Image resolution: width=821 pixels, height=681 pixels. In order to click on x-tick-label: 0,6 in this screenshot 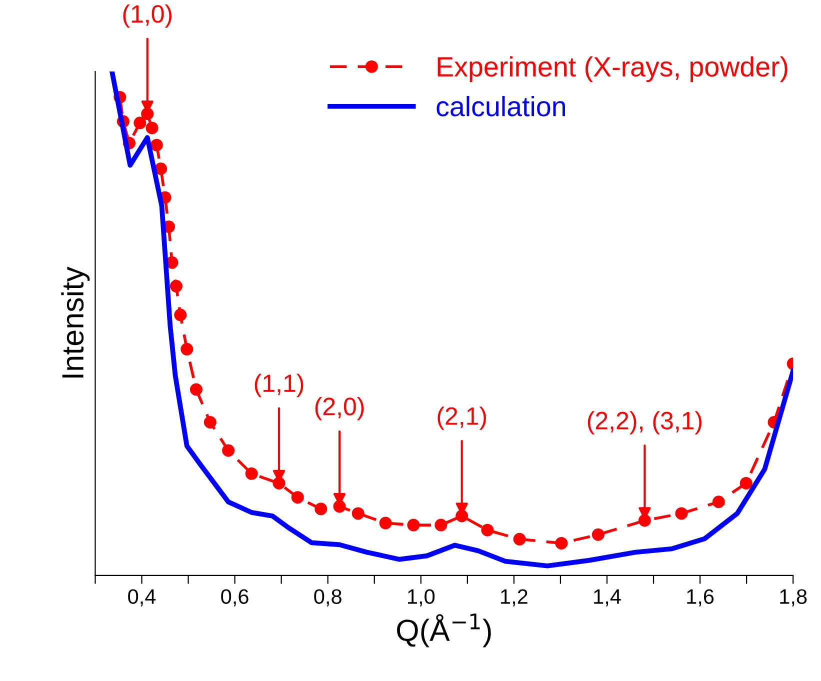, I will do `click(234, 597)`.